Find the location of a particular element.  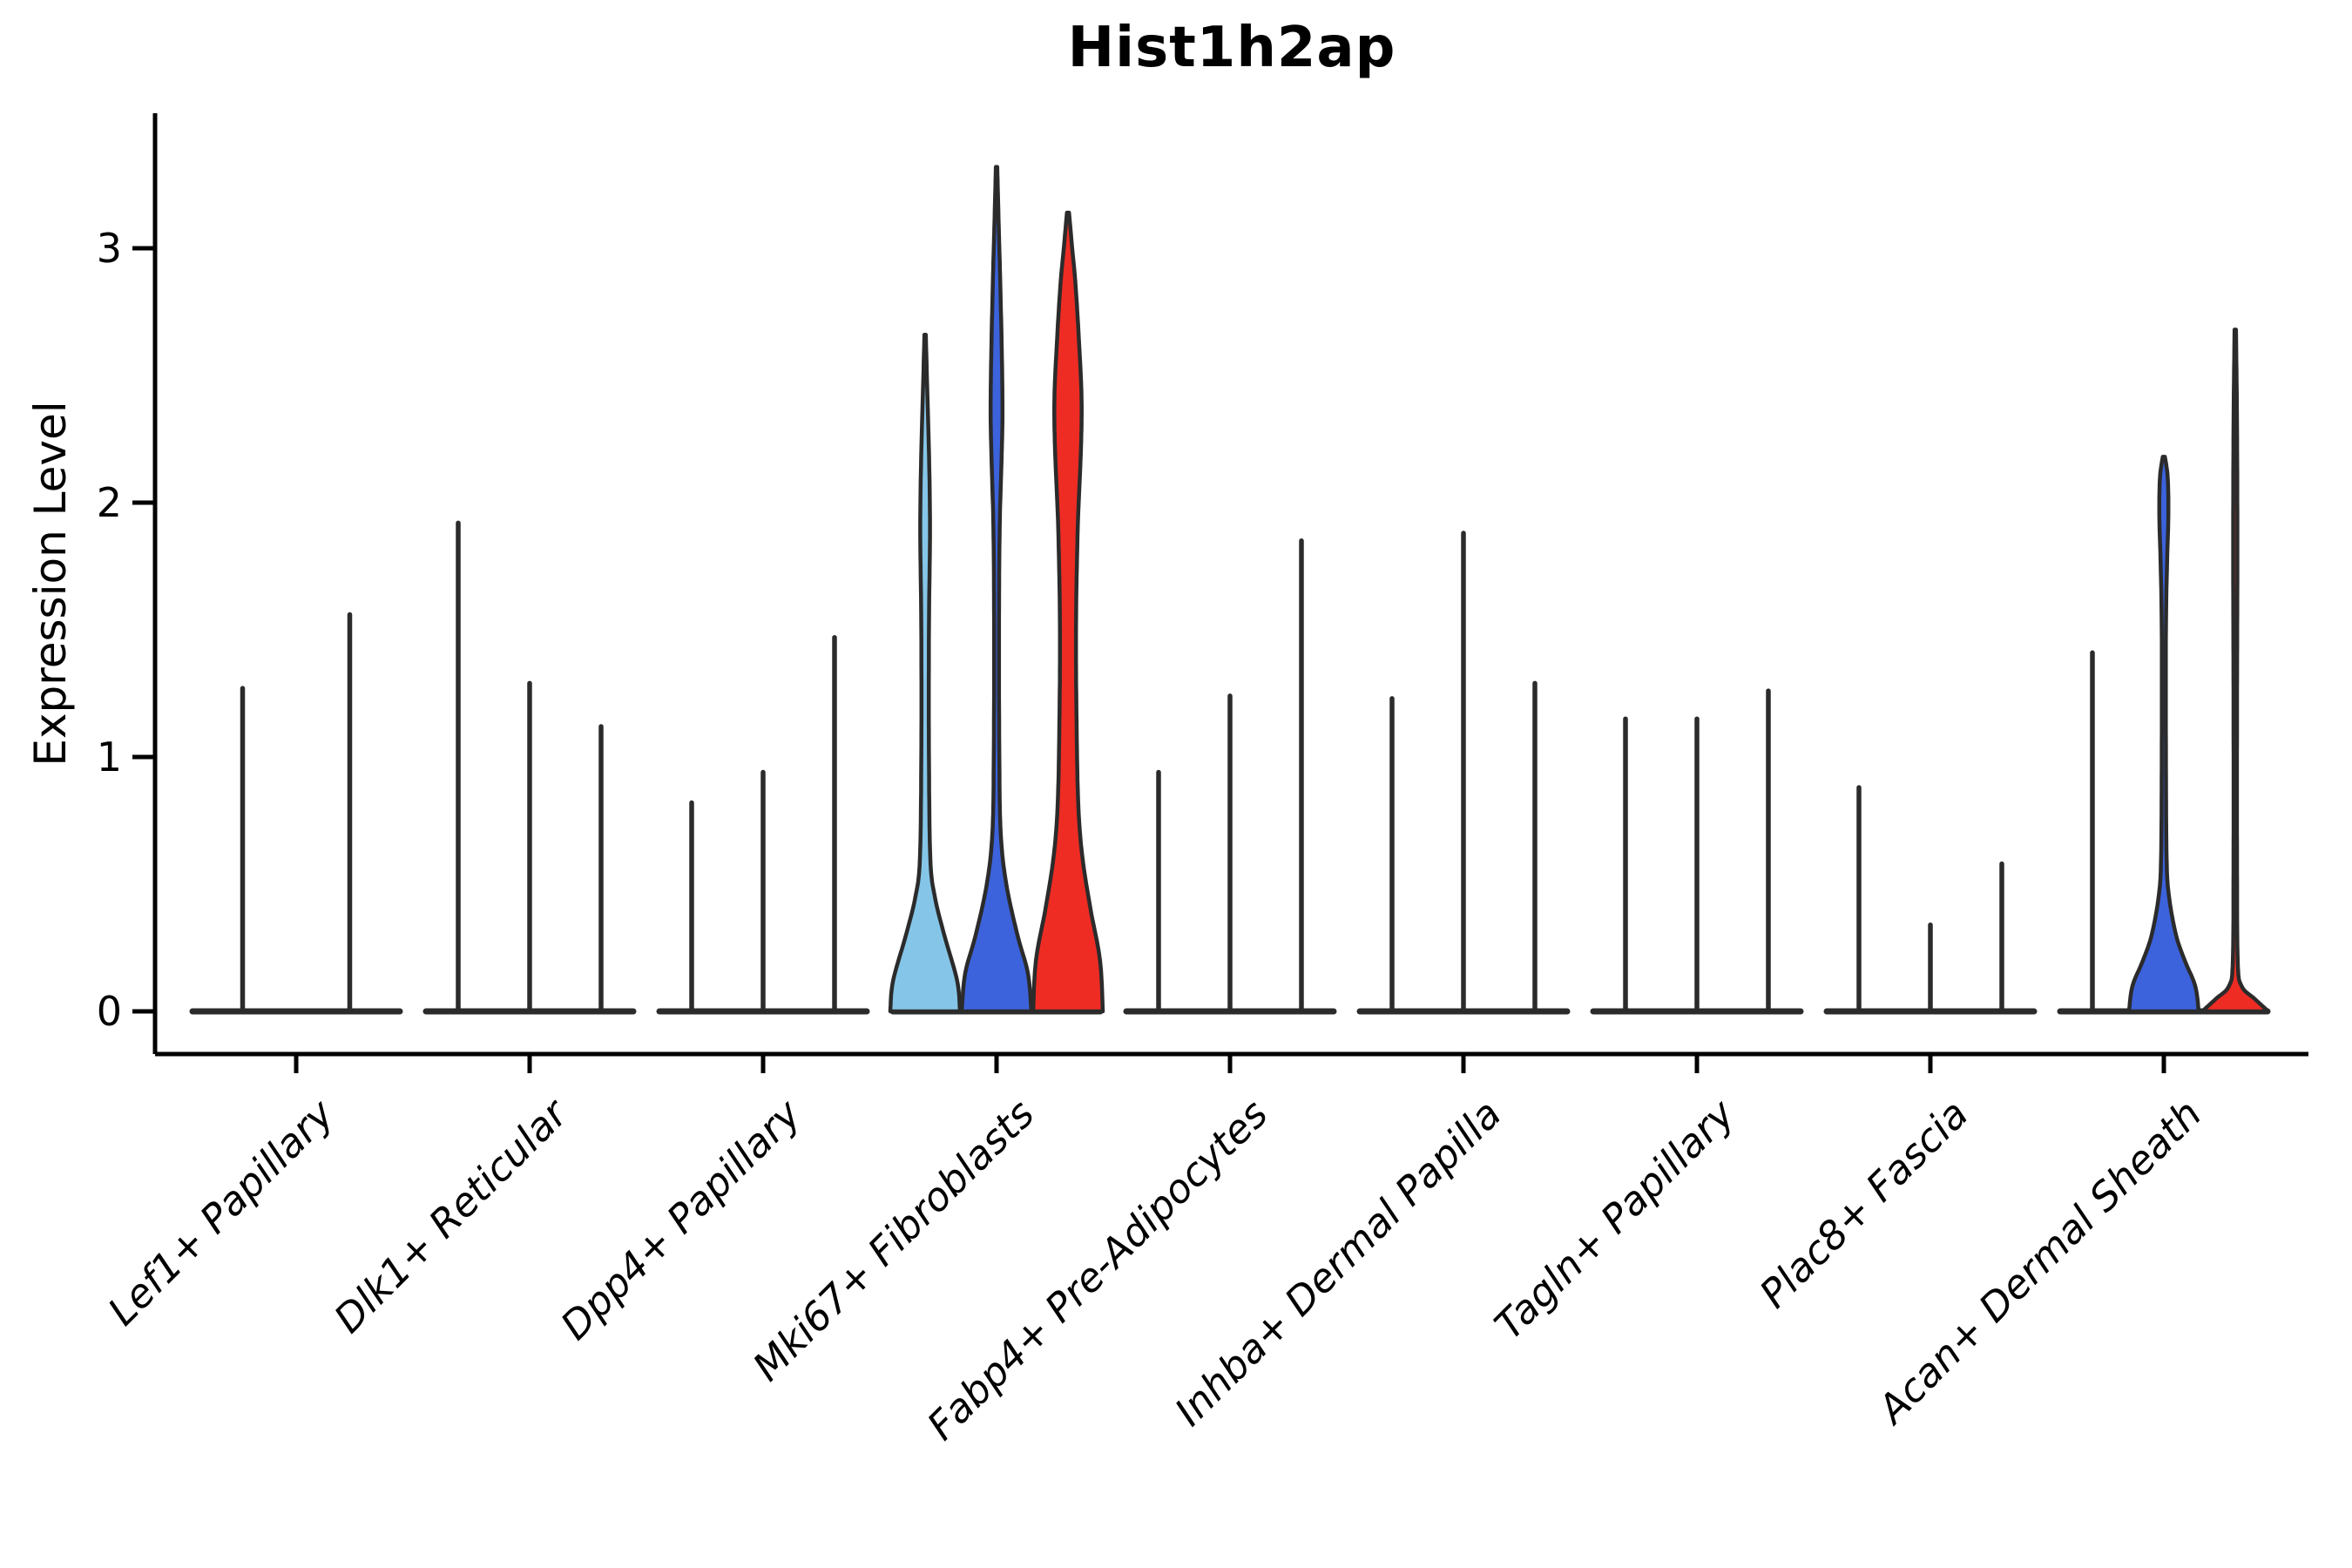

plot-title: Hist1h2ap is located at coordinates (1231, 48).